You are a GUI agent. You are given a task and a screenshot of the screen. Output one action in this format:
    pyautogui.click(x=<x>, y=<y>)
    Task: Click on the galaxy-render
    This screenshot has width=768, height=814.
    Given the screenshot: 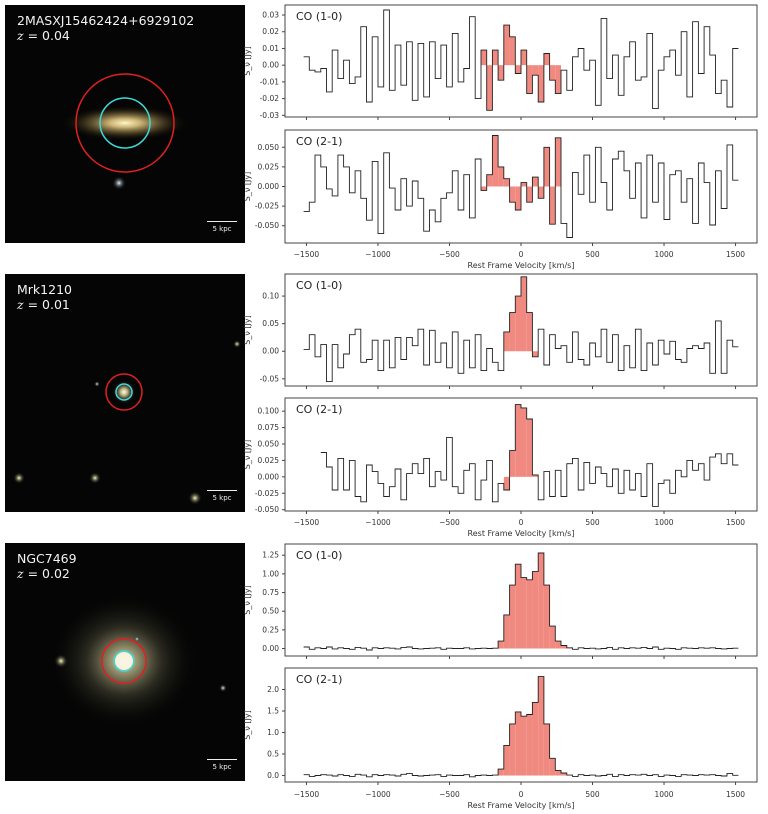 What is the action you would take?
    pyautogui.click(x=138, y=661)
    